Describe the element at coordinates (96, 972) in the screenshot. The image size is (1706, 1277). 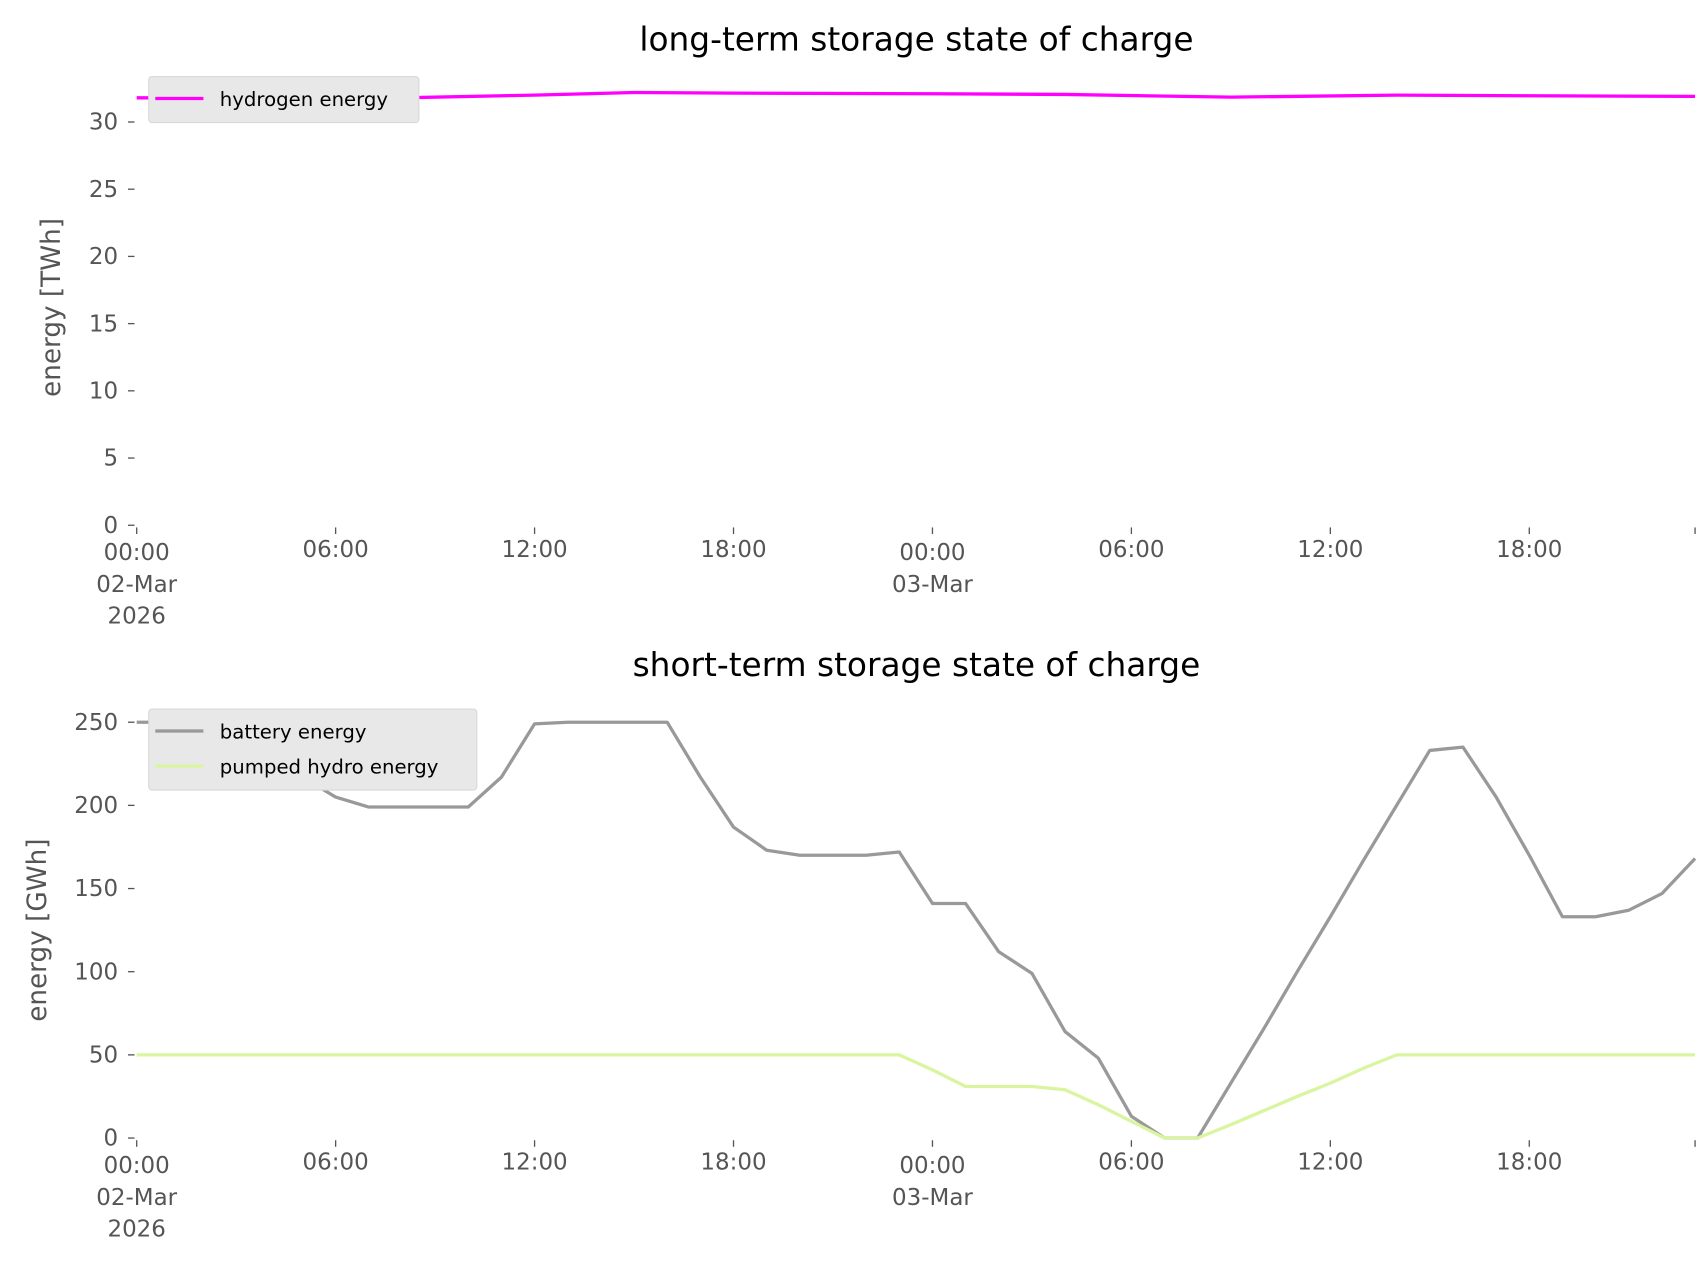
I see `y-tick-label: 100` at that location.